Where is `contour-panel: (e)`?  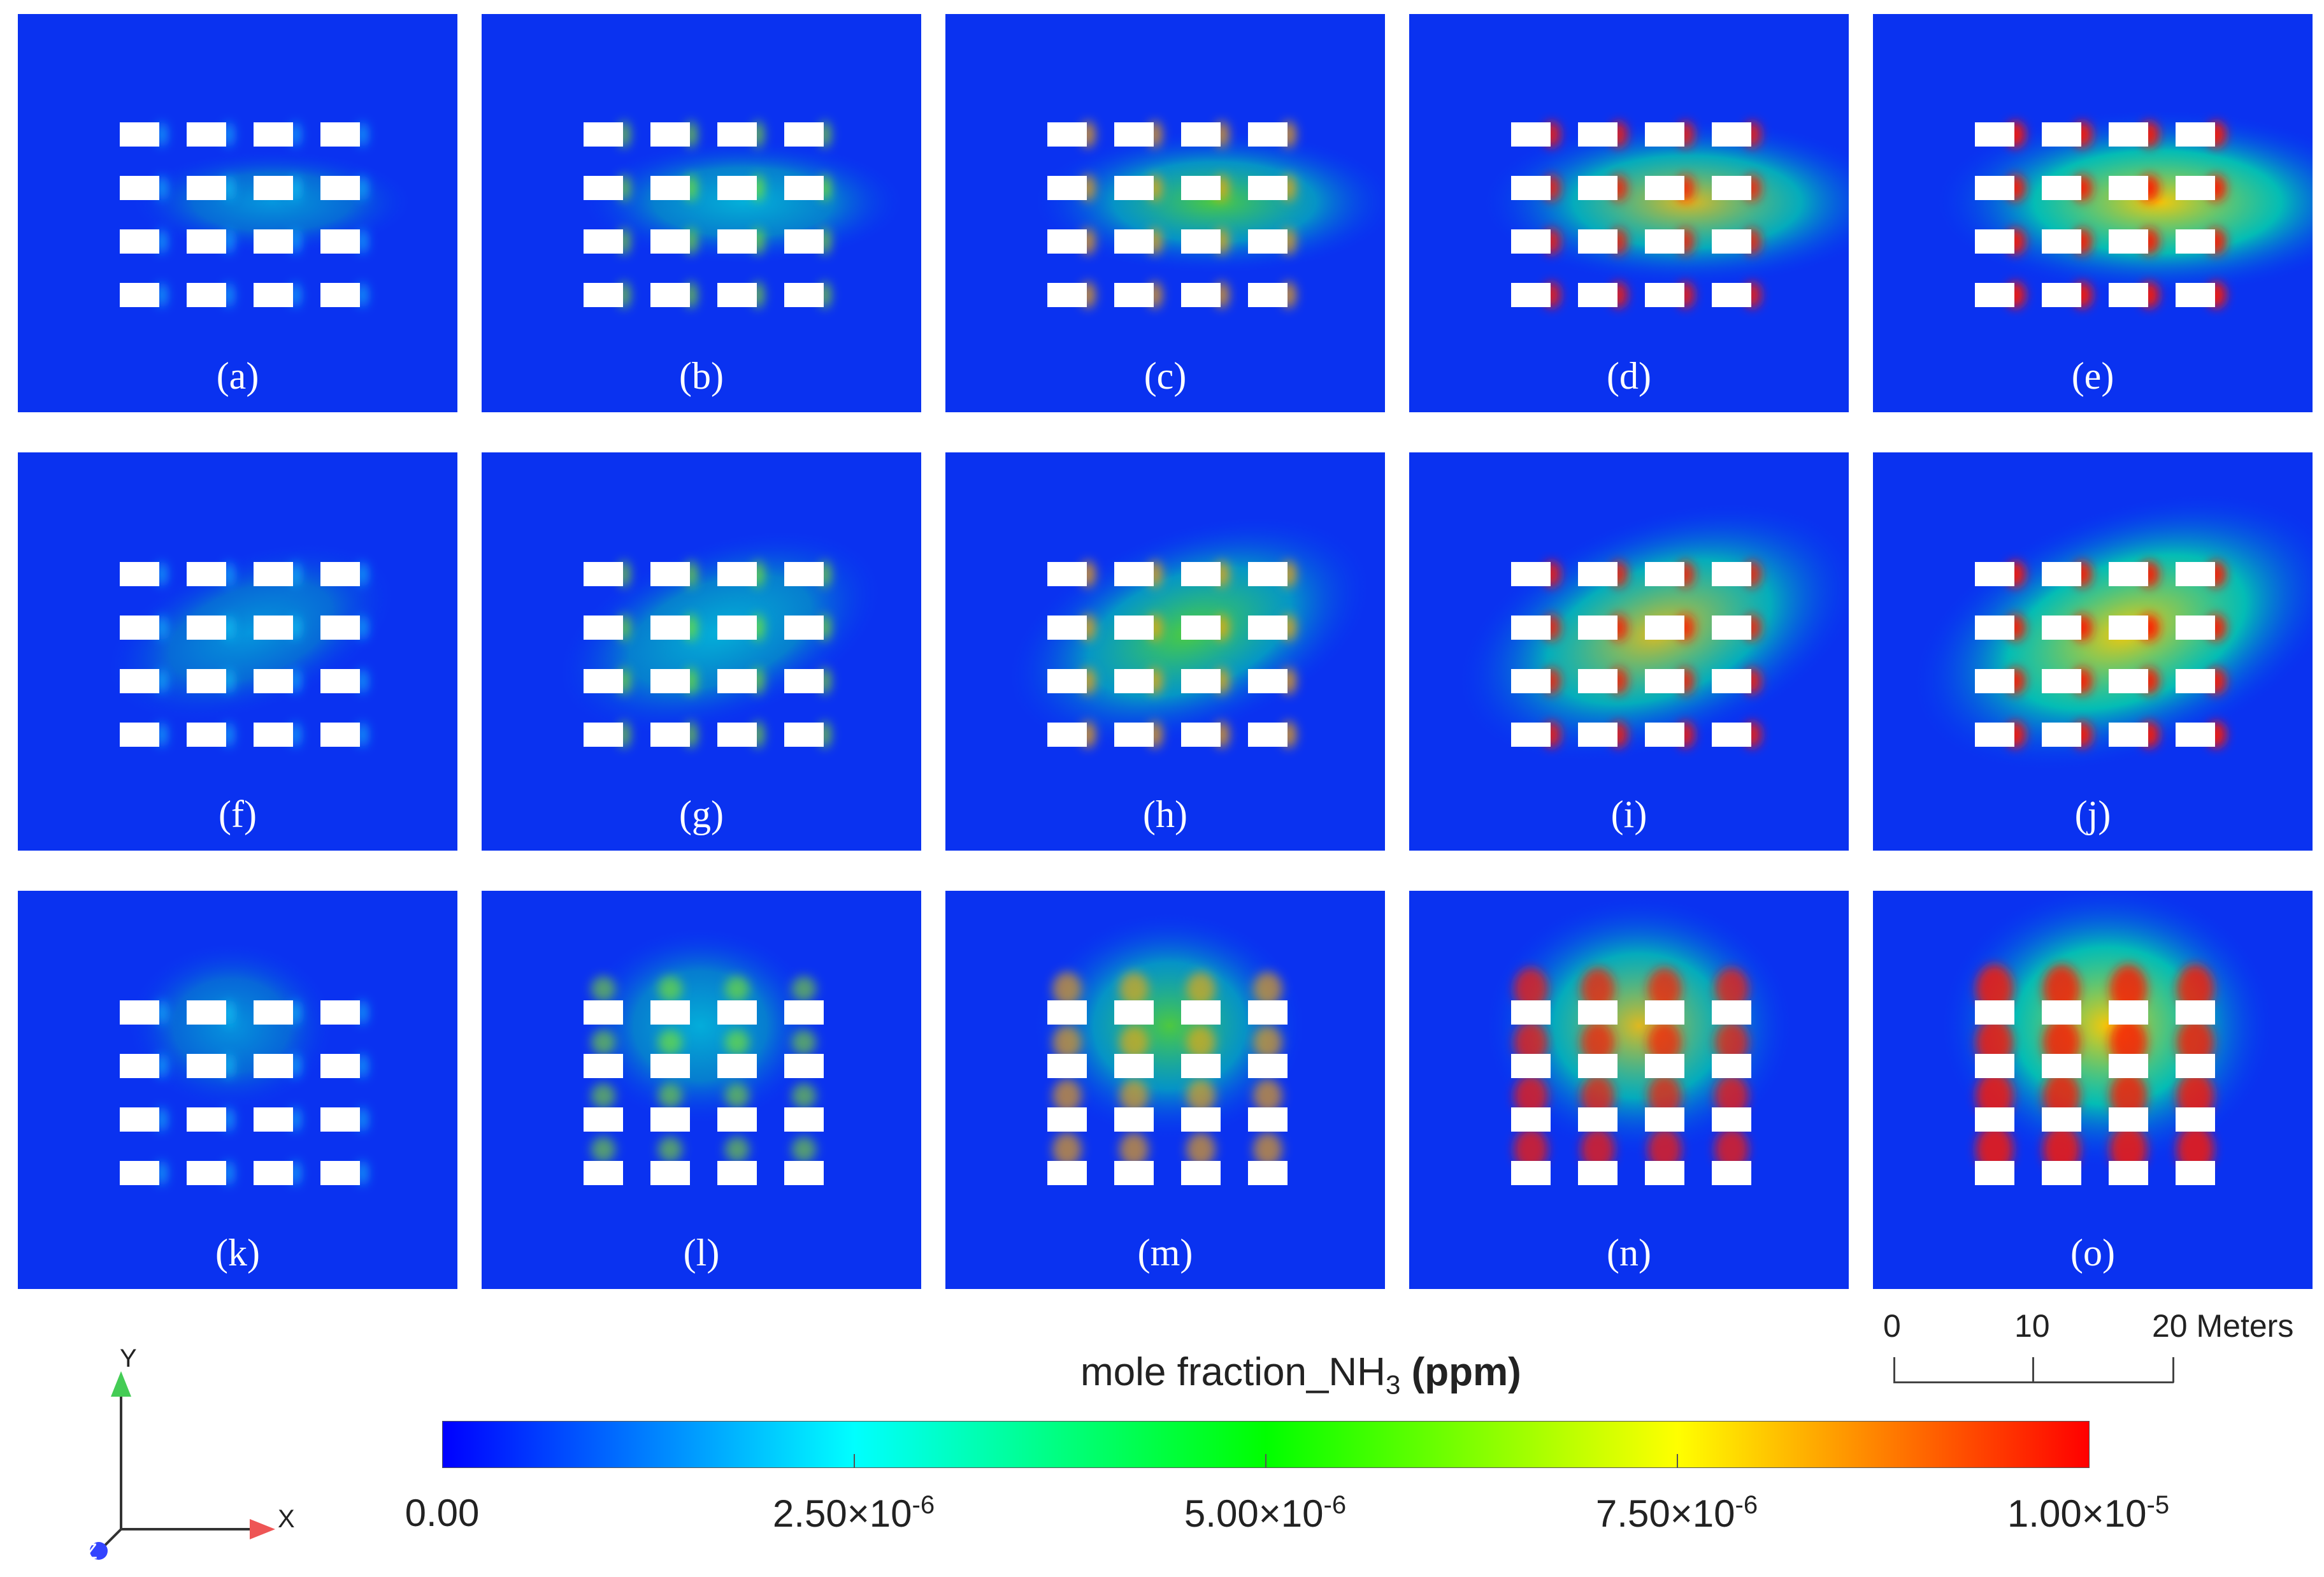
contour-panel: (e) is located at coordinates (2093, 213).